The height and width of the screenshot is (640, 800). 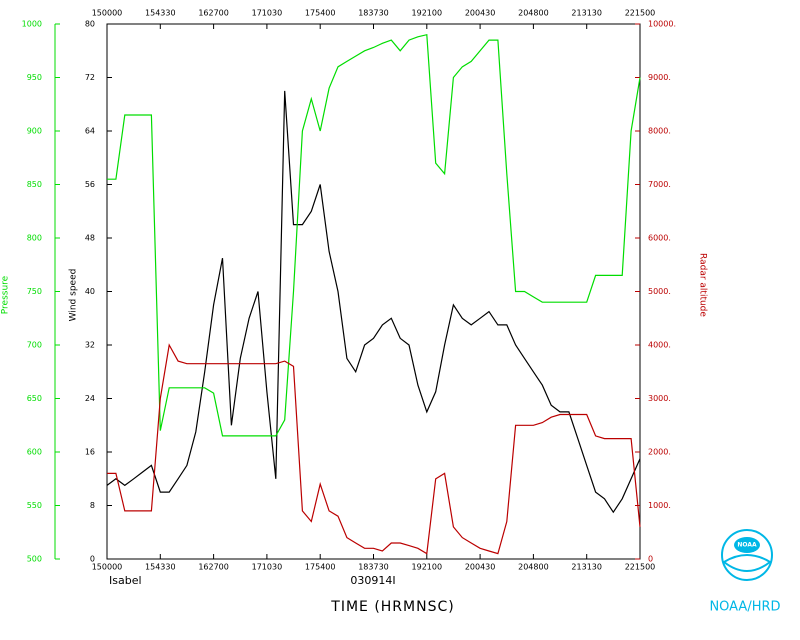 I want to click on y2ticks-label: 500, so click(x=34, y=559).